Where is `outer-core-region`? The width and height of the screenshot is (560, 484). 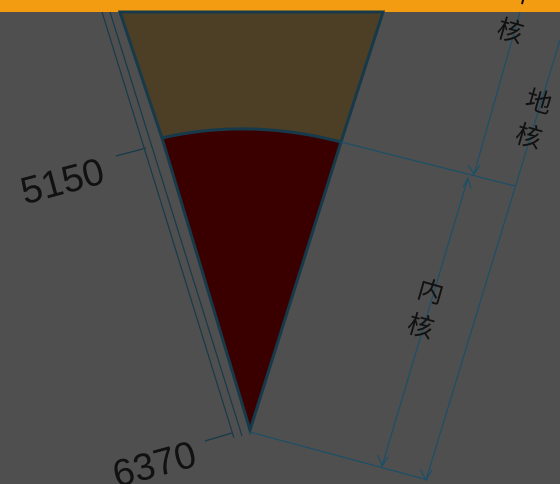 outer-core-region is located at coordinates (251, 77).